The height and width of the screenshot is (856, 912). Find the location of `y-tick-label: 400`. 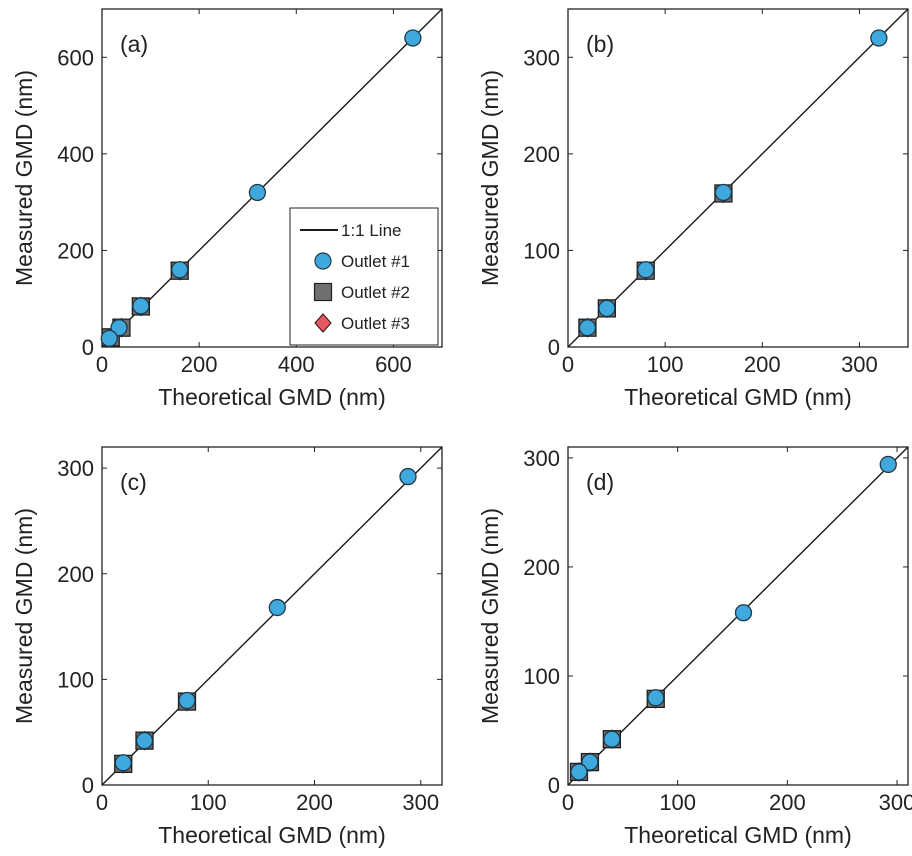

y-tick-label: 400 is located at coordinates (75, 154).